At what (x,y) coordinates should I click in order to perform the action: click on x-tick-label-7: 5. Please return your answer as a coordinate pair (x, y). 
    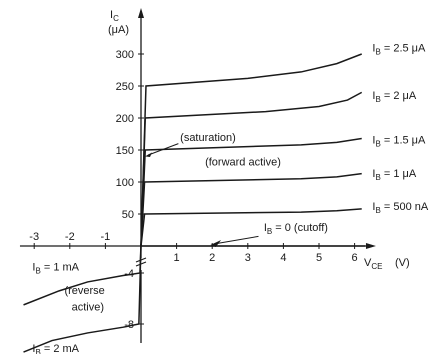
    Looking at the image, I should click on (319, 258).